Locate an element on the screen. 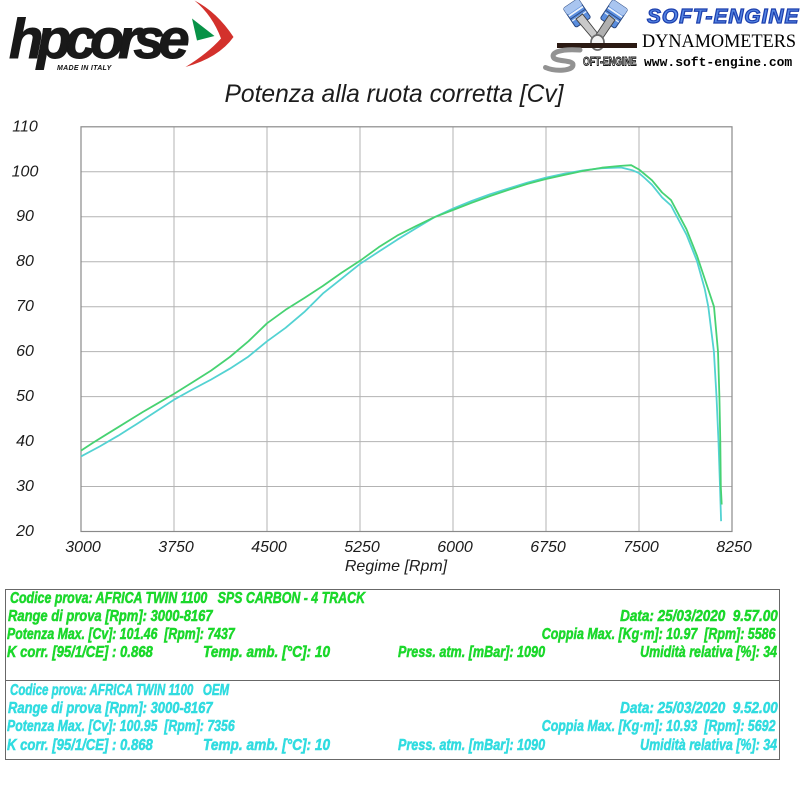 The image size is (800, 800). svg-text: 30 is located at coordinates (25, 486).